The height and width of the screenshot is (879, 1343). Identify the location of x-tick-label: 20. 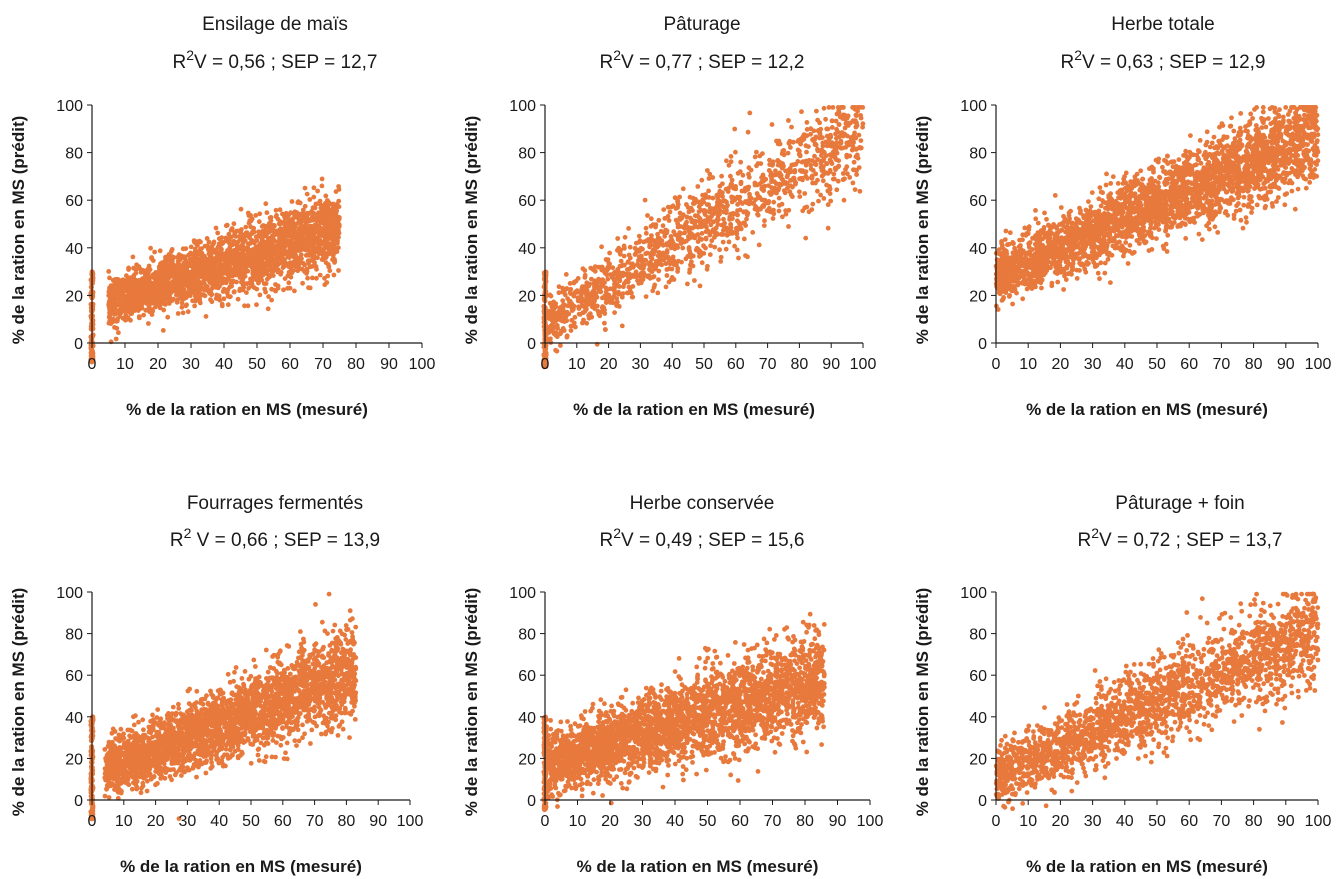
(158, 364).